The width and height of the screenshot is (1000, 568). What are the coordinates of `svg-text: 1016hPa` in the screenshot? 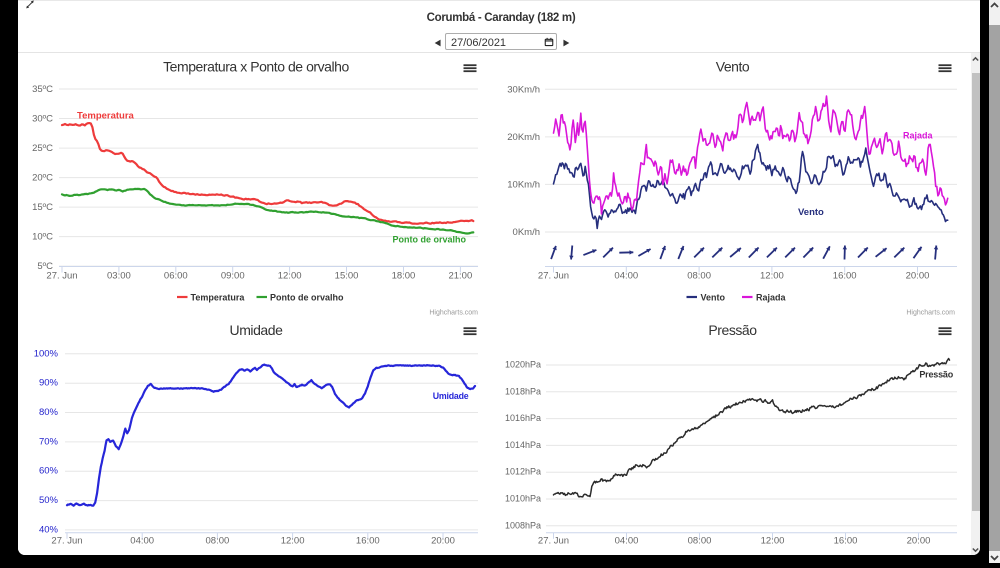 It's located at (523, 418).